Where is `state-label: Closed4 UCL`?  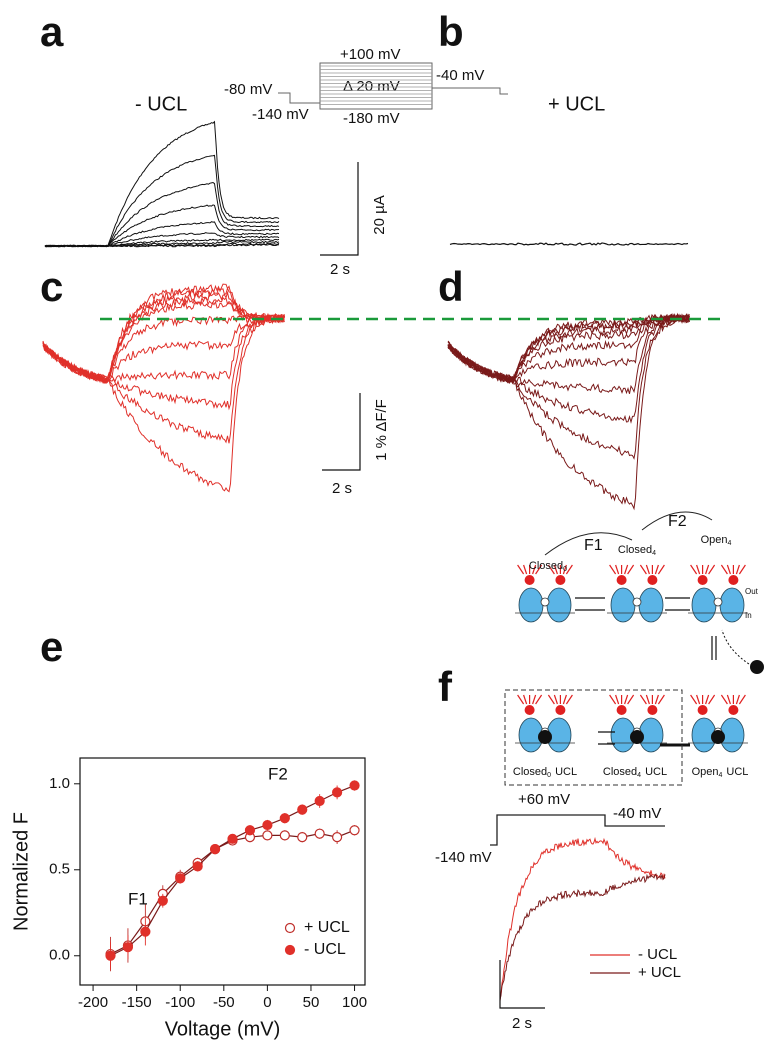 state-label: Closed4 UCL is located at coordinates (635, 772).